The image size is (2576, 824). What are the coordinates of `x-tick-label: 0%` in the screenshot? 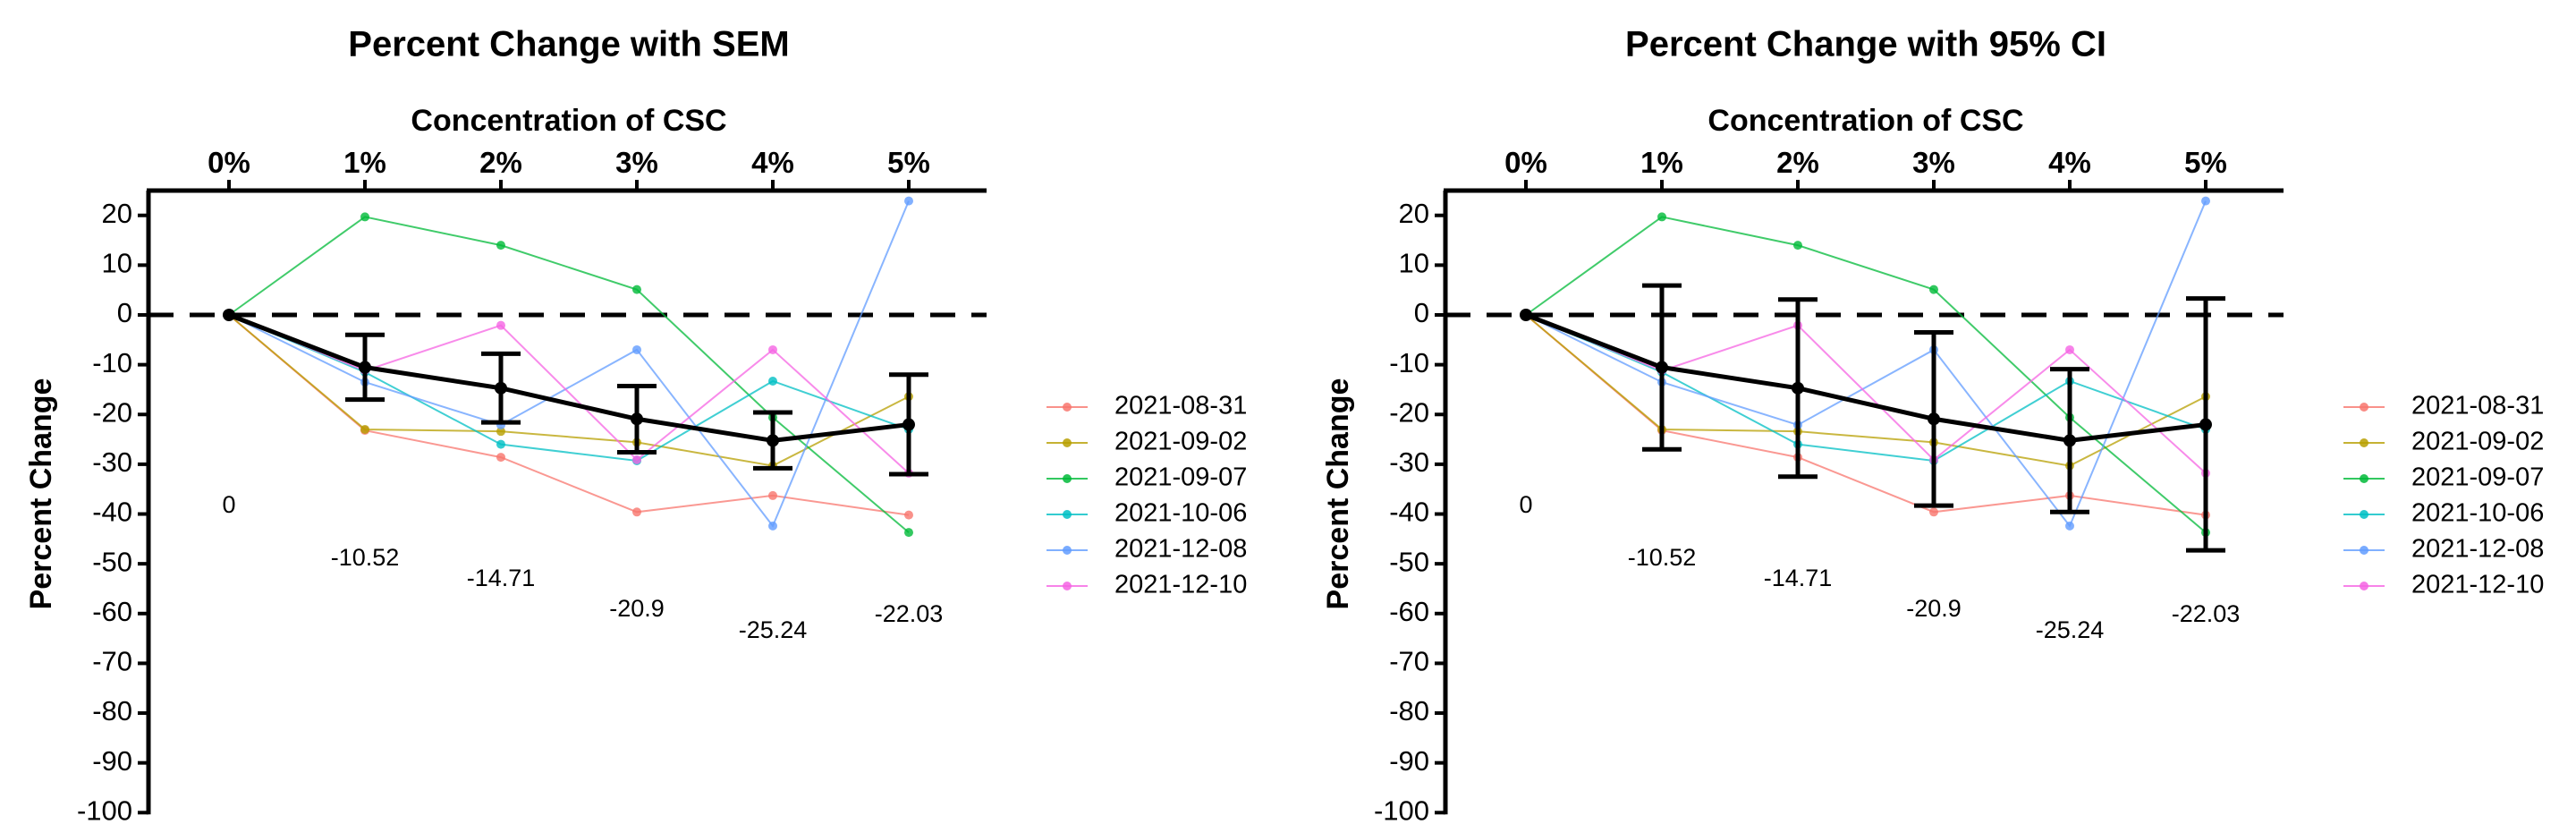 It's located at (229, 162).